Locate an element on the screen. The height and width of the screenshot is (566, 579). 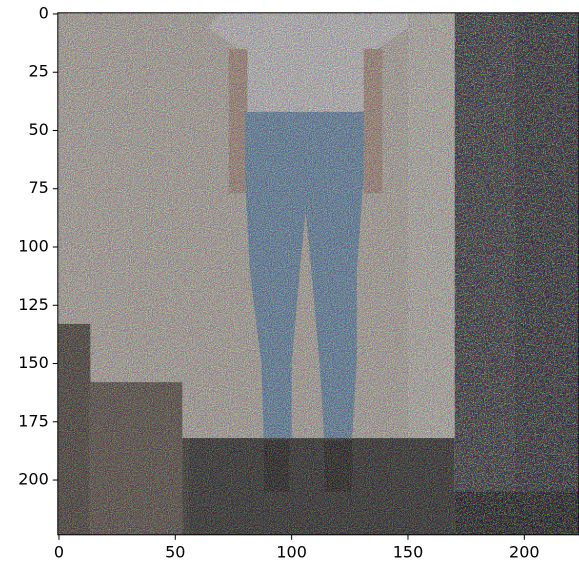
x-tick-label: 100 is located at coordinates (291, 551).